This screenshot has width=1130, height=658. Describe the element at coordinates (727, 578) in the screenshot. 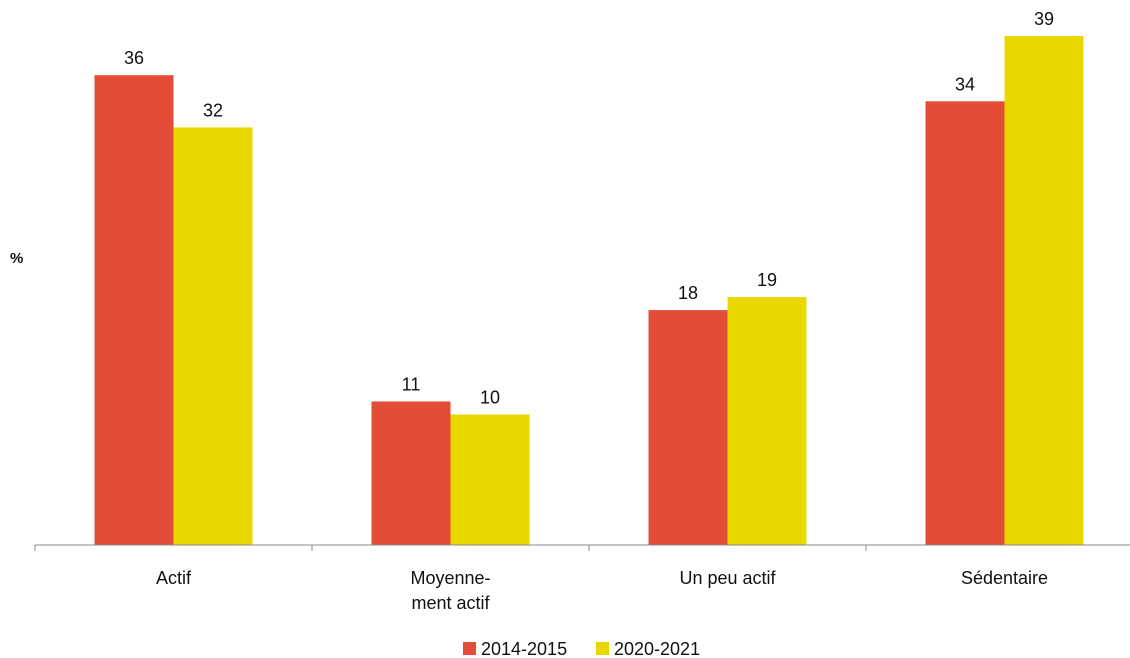

I see `x-tick-label-un-peu-actif: Un peu actif` at that location.